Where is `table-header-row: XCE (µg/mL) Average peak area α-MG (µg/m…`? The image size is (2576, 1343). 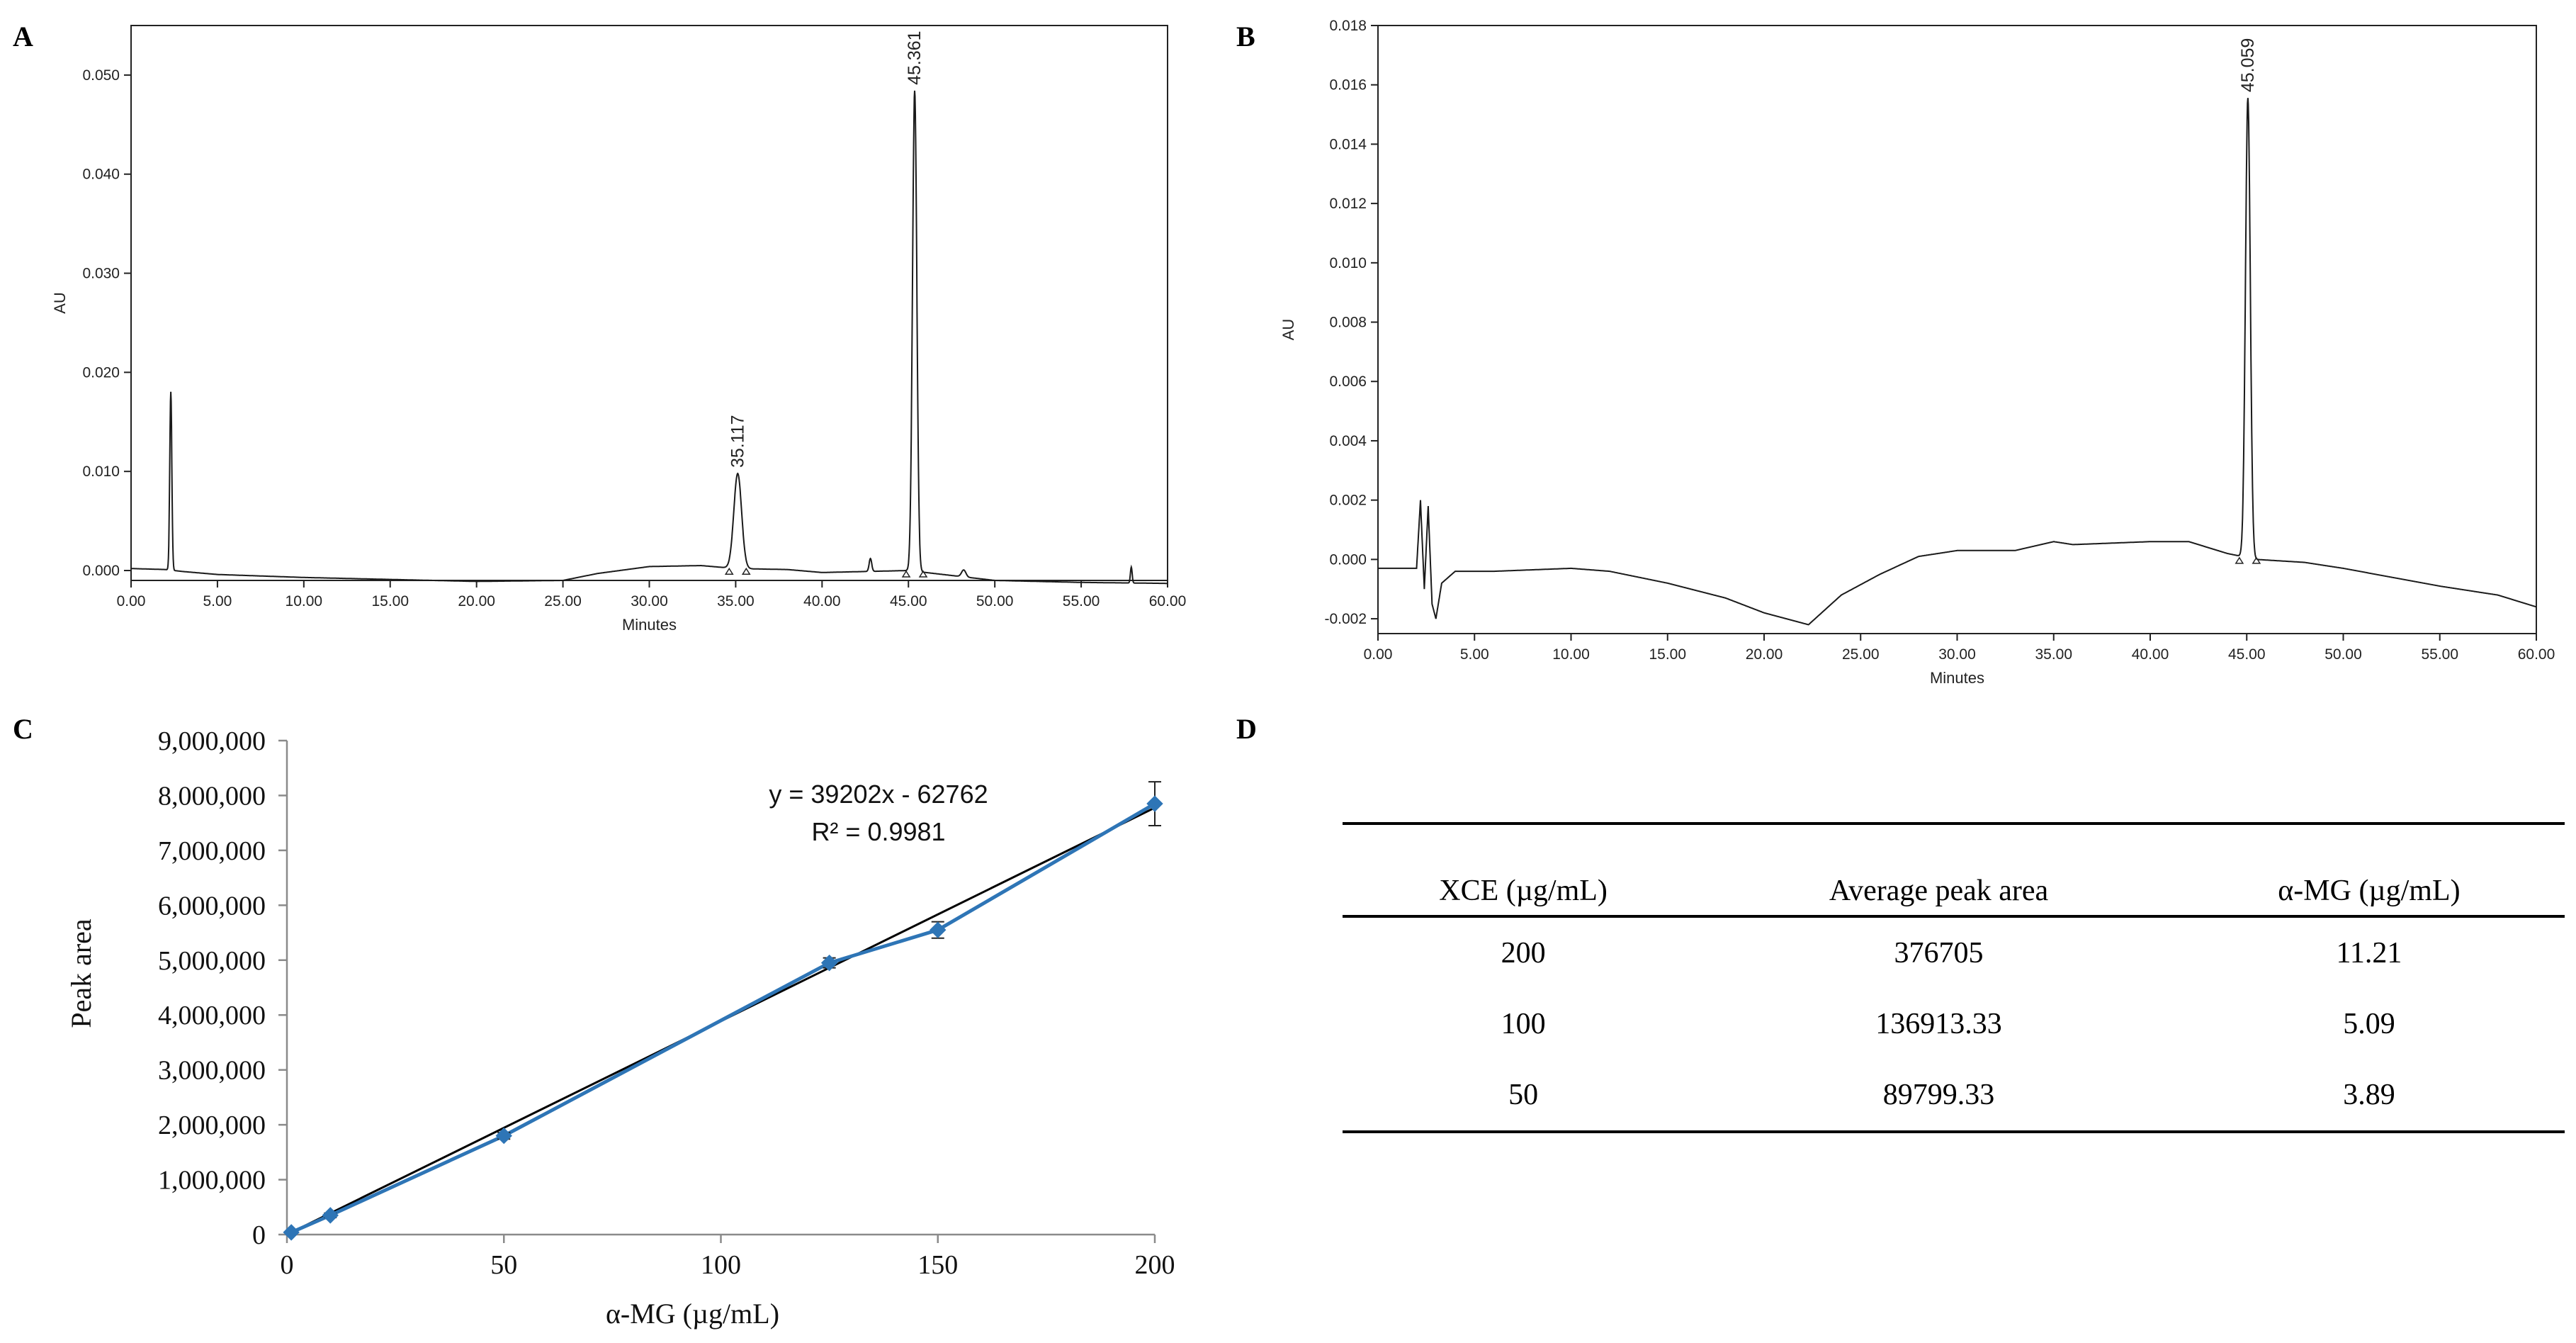
table-header-row: XCE (µg/mL) Average peak area α-MG (µg/m… is located at coordinates (1954, 871).